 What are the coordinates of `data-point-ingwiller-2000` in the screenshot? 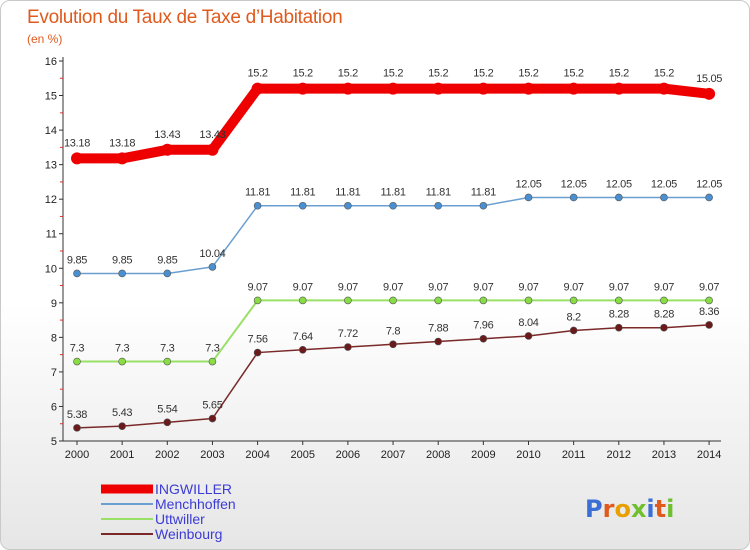 It's located at (77, 158).